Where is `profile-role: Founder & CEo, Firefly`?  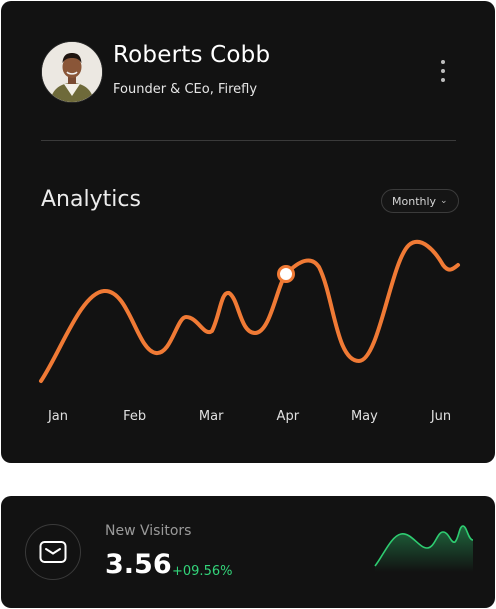 profile-role: Founder & CEo, Firefly is located at coordinates (185, 89).